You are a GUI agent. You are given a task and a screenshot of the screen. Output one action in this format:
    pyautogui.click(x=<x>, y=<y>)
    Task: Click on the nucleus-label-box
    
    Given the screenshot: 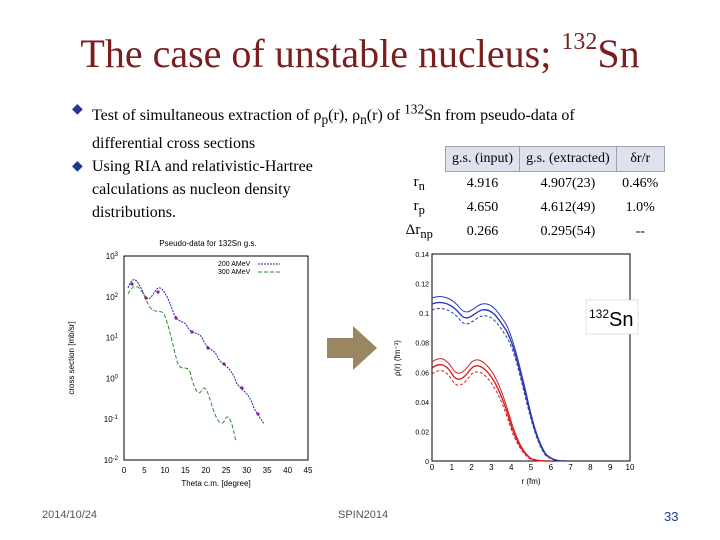 What is the action you would take?
    pyautogui.click(x=612, y=317)
    